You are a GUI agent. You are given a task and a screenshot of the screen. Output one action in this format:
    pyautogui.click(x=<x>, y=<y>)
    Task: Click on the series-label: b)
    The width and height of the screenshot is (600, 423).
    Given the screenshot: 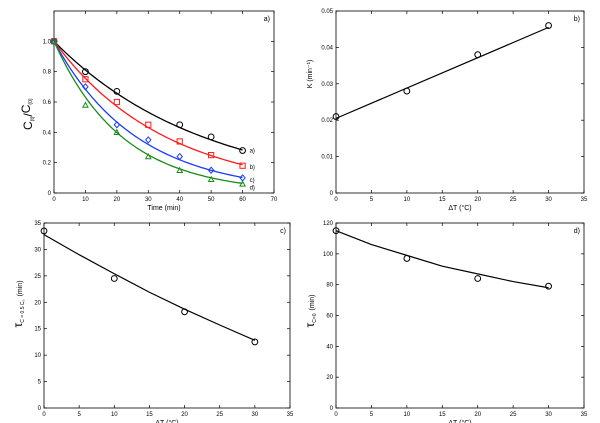 What is the action you would take?
    pyautogui.click(x=252, y=168)
    